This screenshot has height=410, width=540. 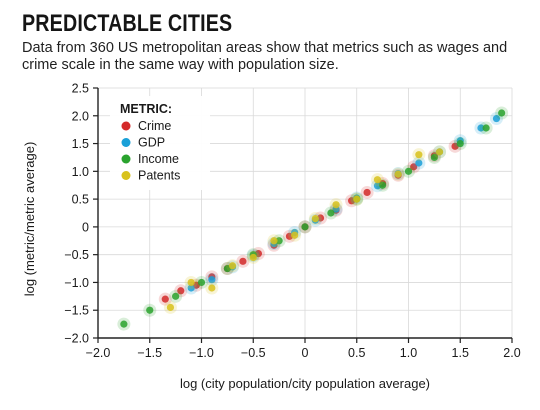 I want to click on x-tick-label: −0.5, so click(x=253, y=353).